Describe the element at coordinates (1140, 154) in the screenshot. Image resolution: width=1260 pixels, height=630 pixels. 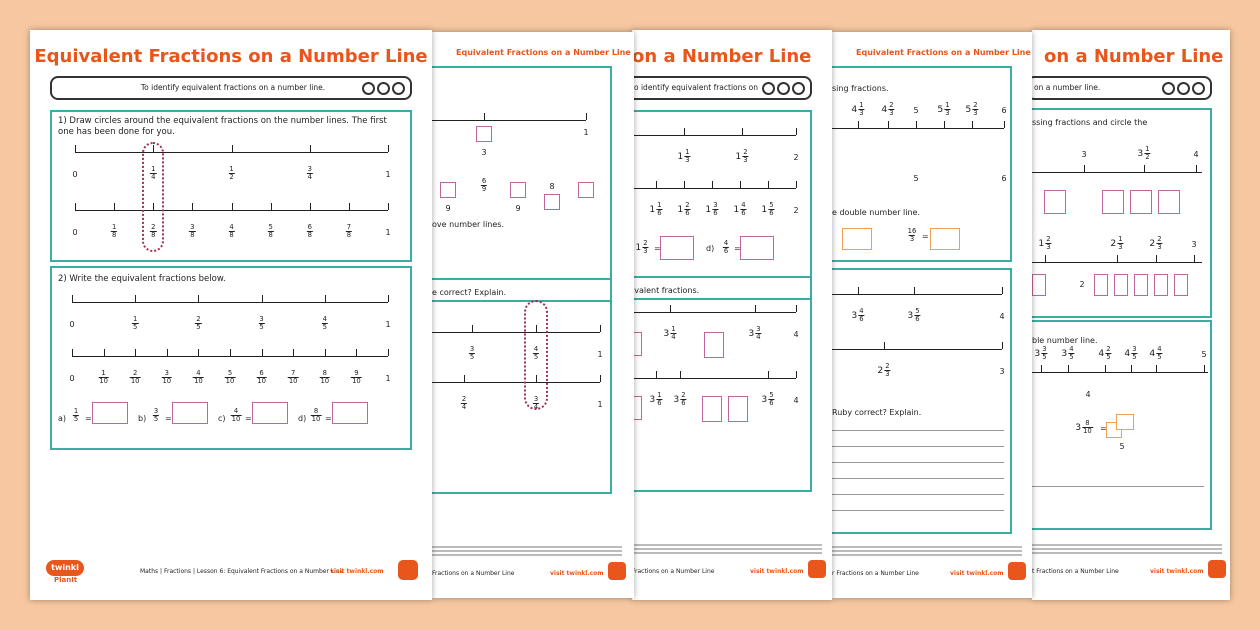
I see `whole-number: 3` at that location.